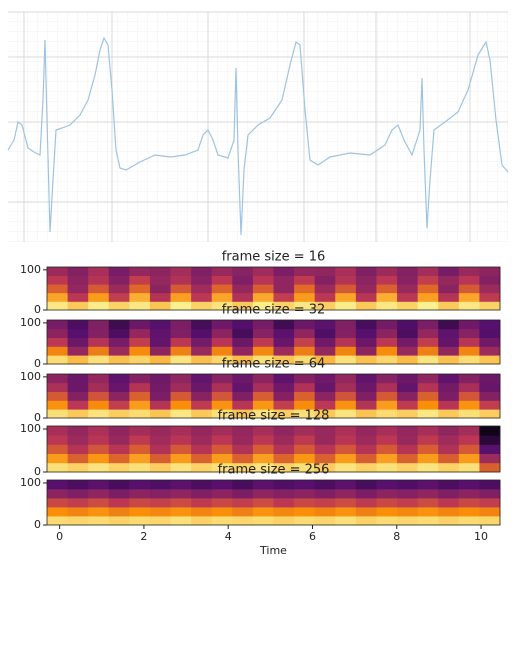 The width and height of the screenshot is (528, 670). What do you see at coordinates (30, 482) in the screenshot?
I see `y-tick-label: 100` at bounding box center [30, 482].